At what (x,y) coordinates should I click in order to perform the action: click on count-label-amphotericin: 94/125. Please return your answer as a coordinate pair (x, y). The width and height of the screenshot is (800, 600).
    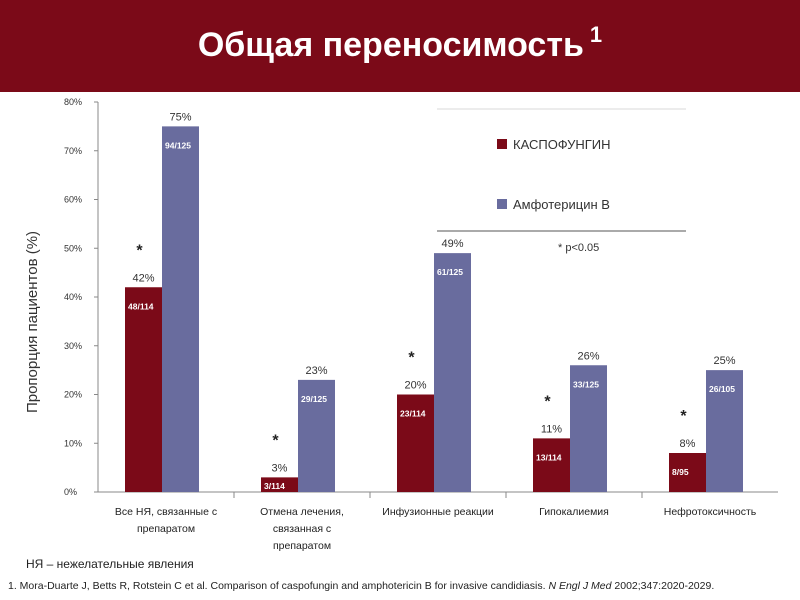
    Looking at the image, I should click on (178, 145).